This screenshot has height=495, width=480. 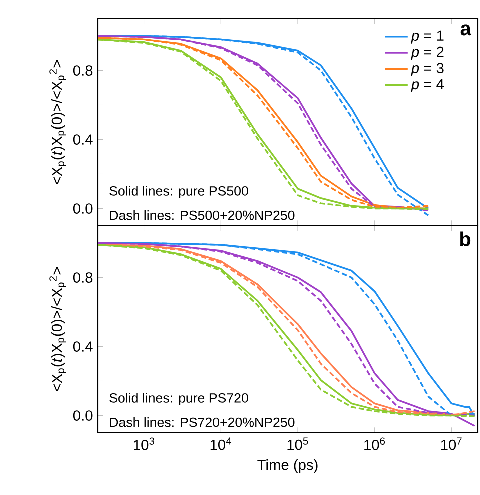 What do you see at coordinates (465, 239) in the screenshot?
I see `chart-title: b` at bounding box center [465, 239].